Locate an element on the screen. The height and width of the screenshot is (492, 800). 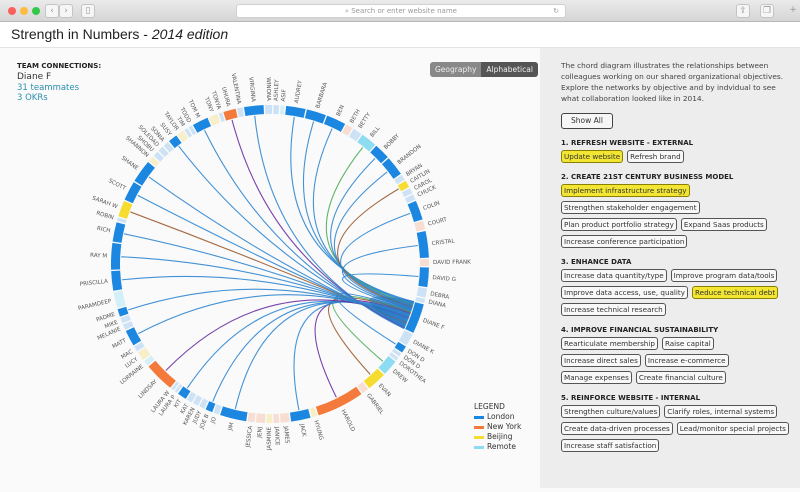
person-label: BEN is located at coordinates (341, 110).